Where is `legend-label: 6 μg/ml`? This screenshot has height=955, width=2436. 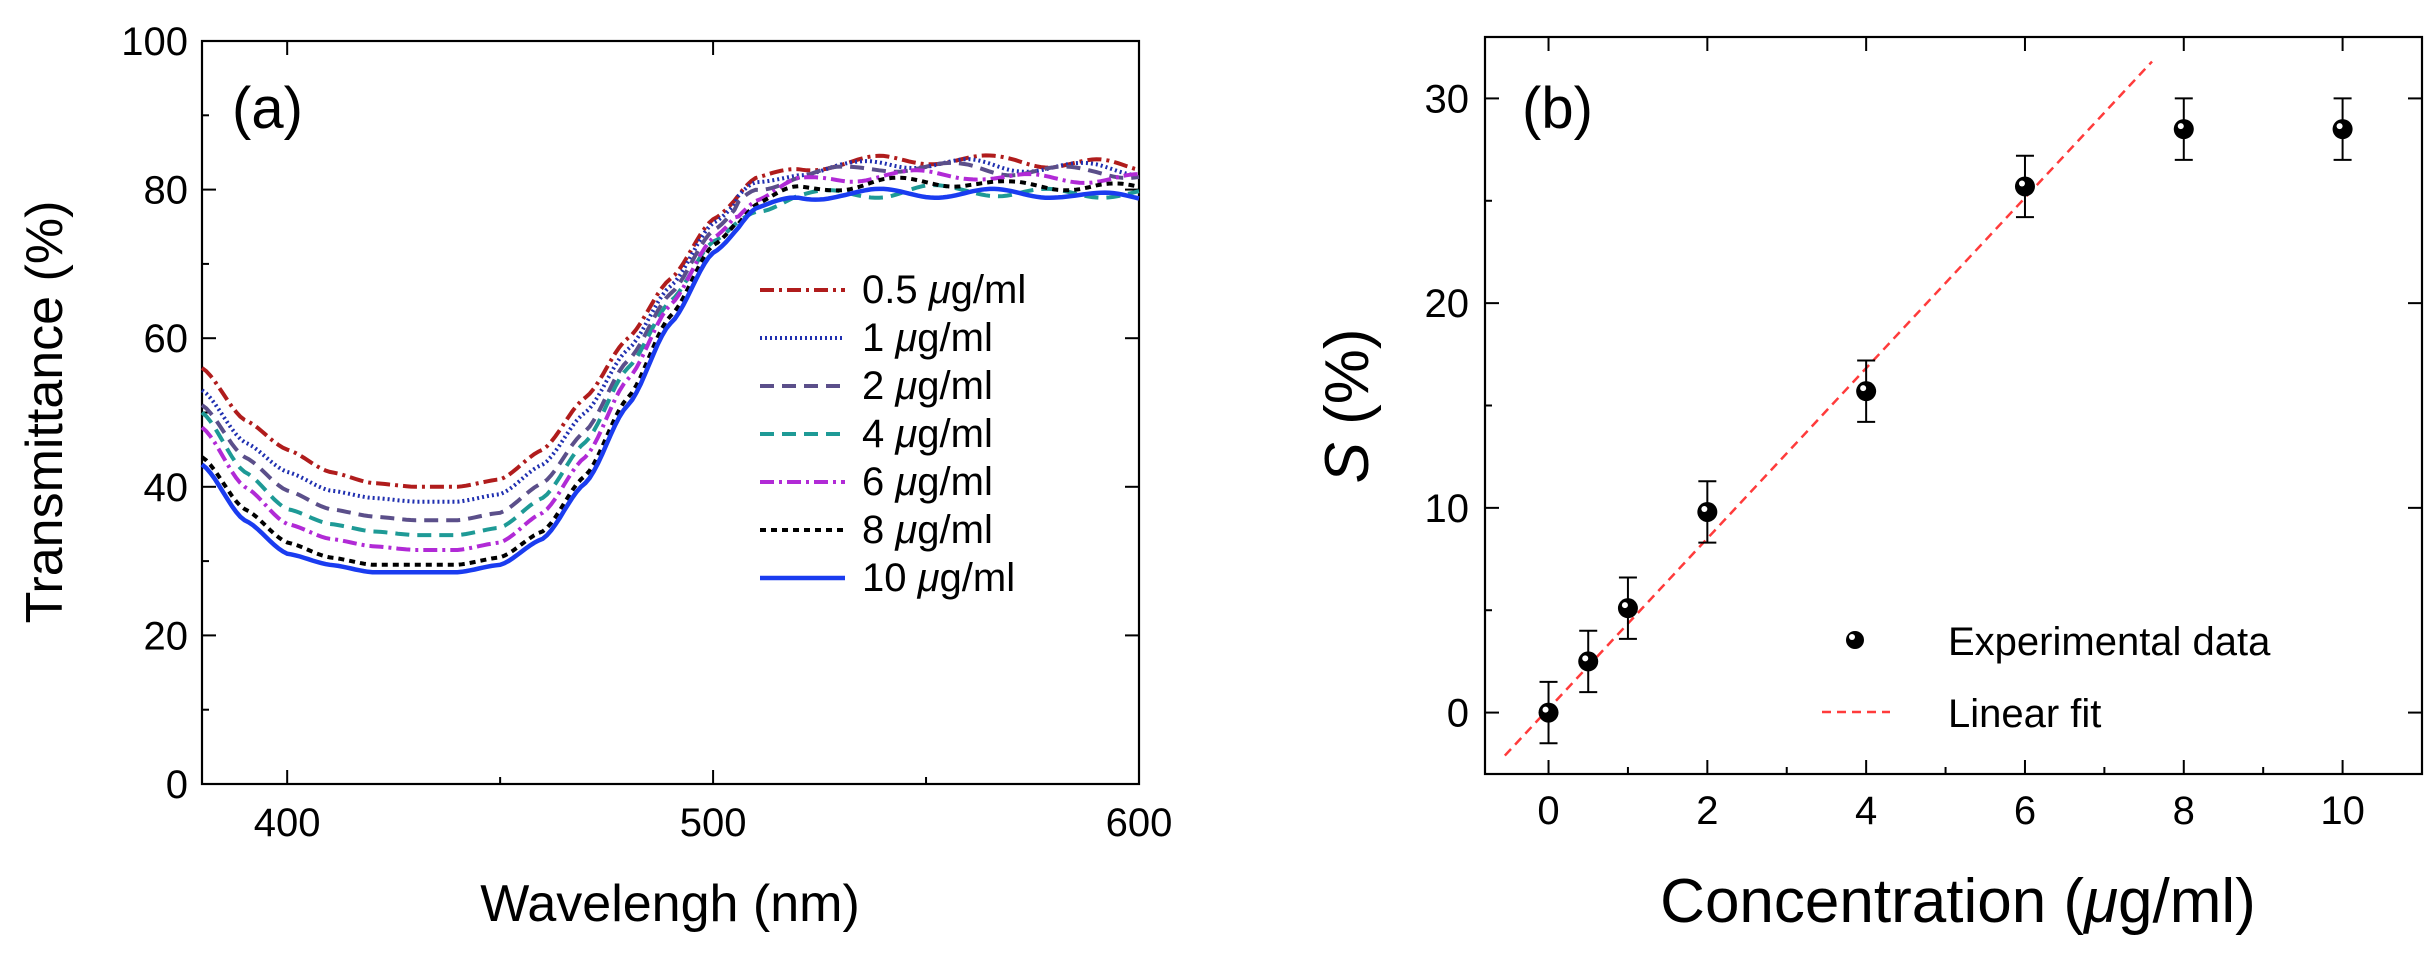 legend-label: 6 μg/ml is located at coordinates (927, 482).